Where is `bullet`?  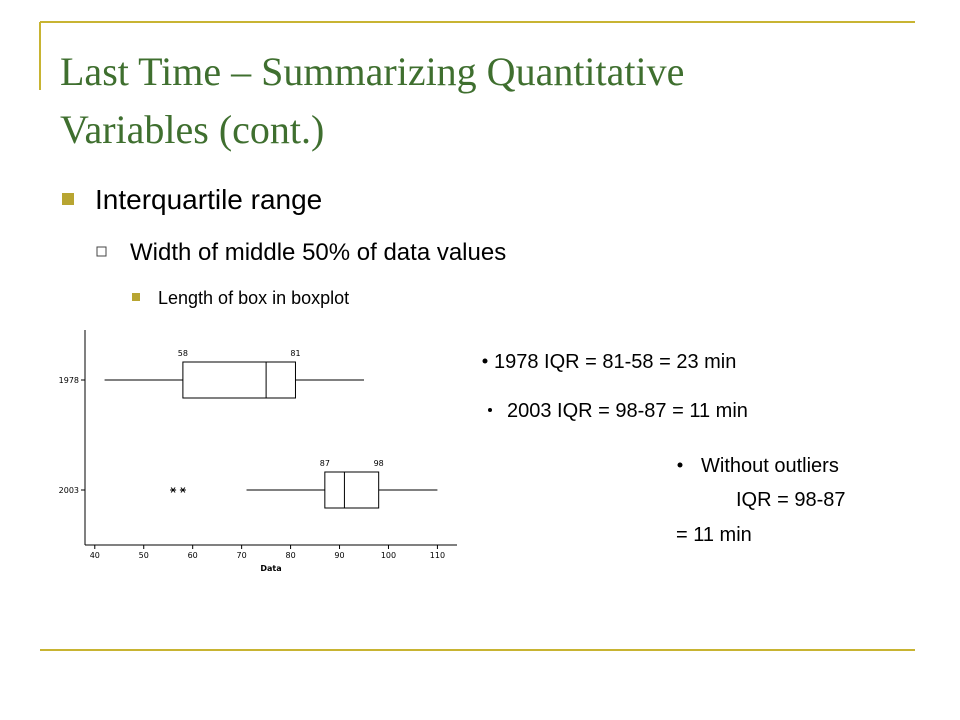 bullet is located at coordinates (68, 199).